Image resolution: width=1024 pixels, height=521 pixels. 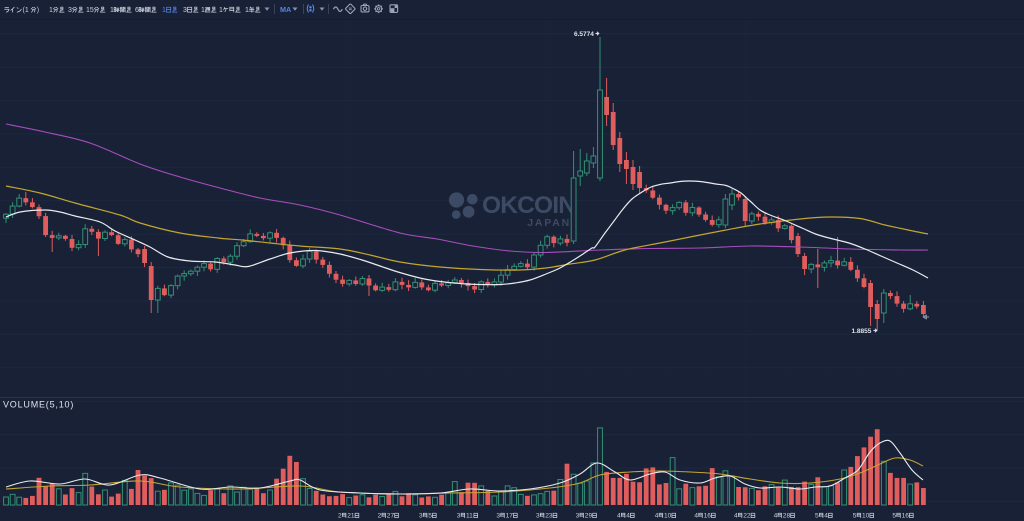 I want to click on svg-text: 6, so click(x=137, y=10).